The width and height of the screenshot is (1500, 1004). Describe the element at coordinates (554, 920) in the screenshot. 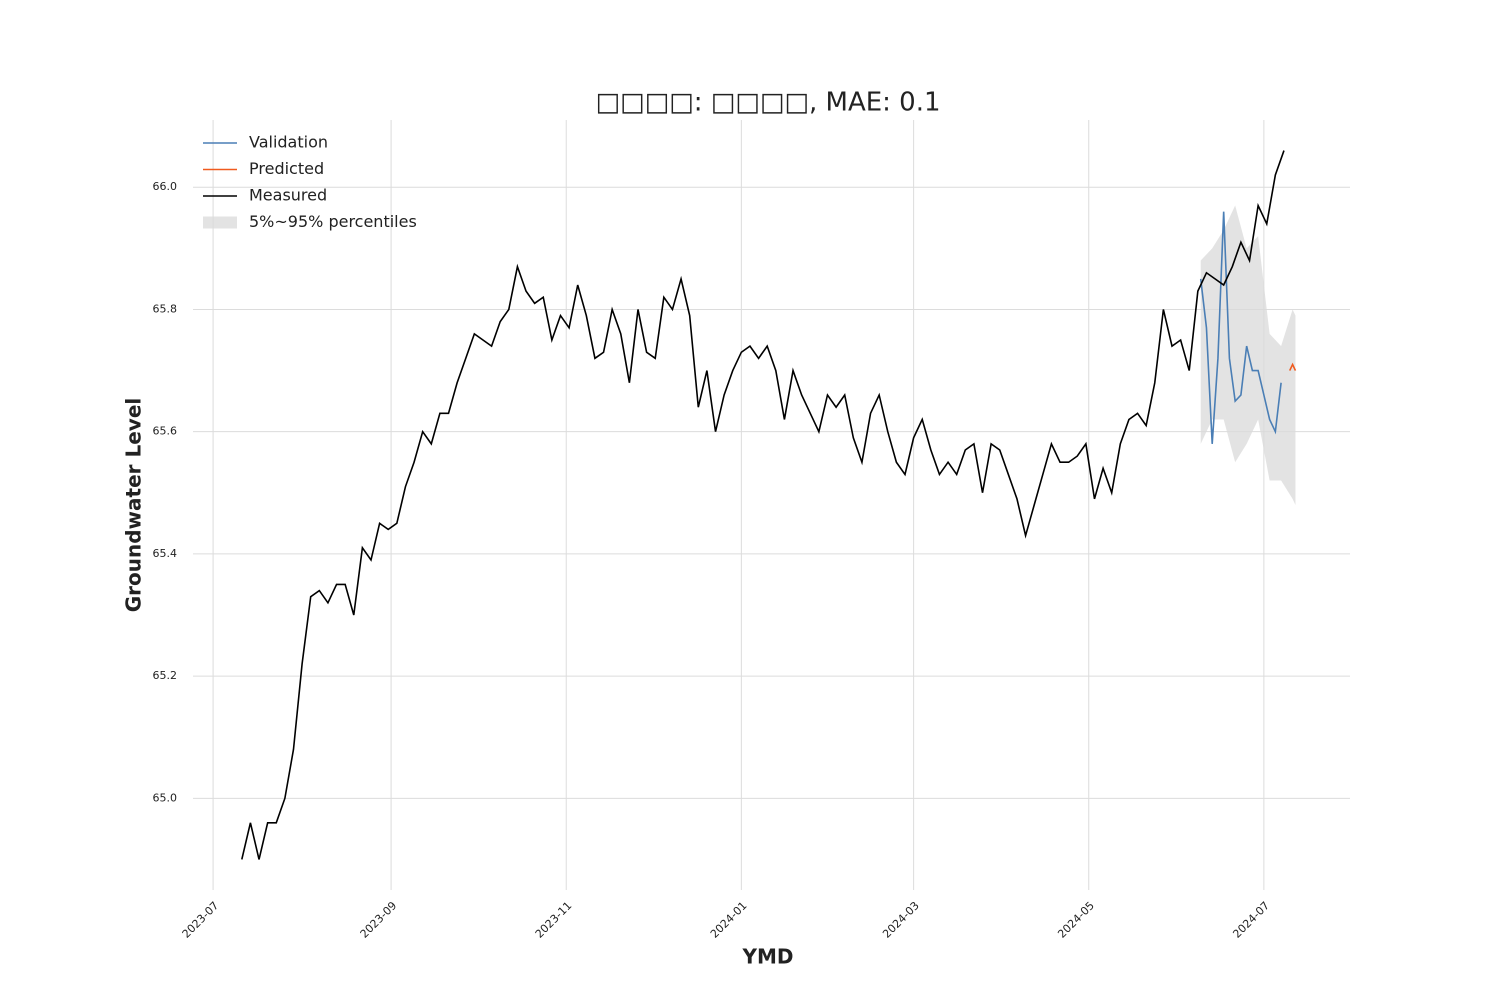

I see `x-tick-label: 2023-11` at that location.